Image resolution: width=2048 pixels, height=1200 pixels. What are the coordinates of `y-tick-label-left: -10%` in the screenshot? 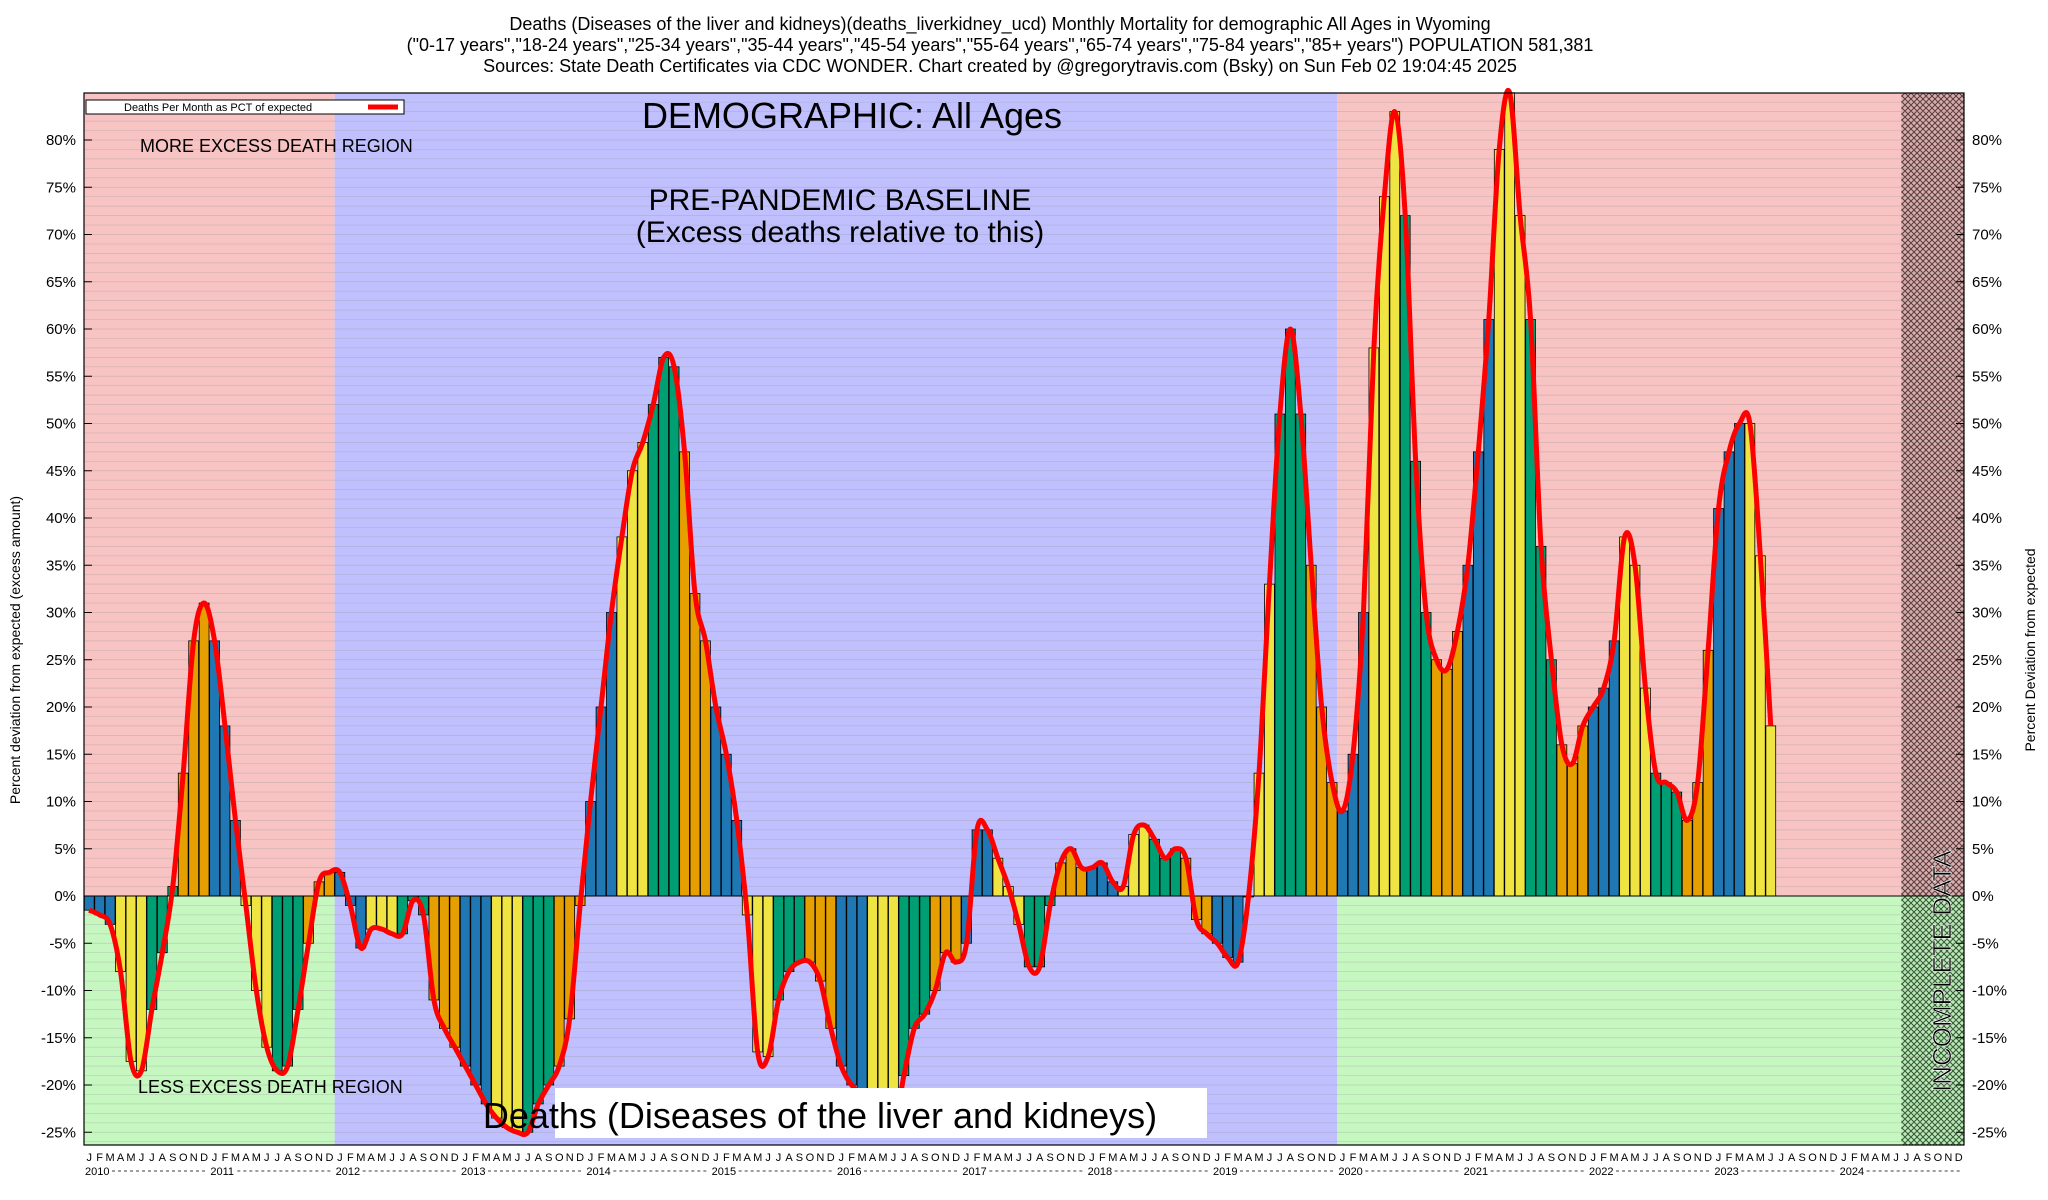 It's located at (58, 991).